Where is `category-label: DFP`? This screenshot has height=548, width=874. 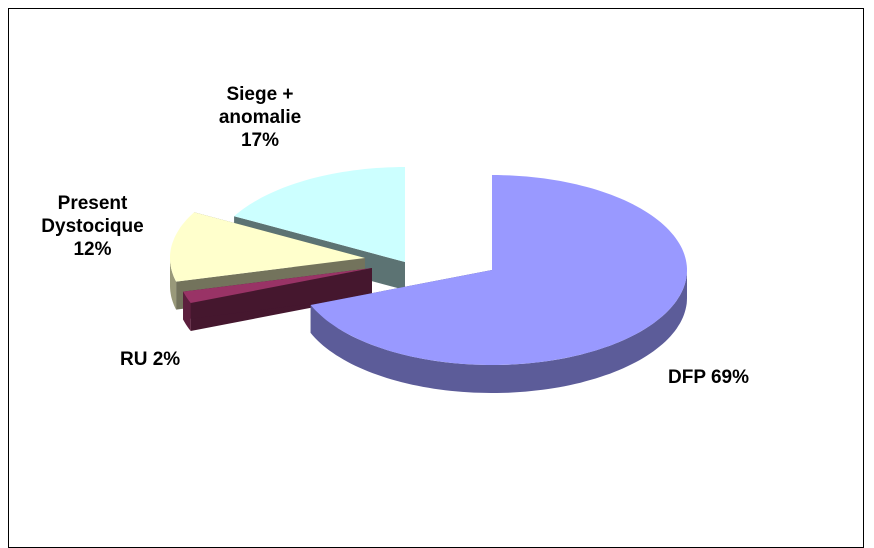
category-label: DFP is located at coordinates (687, 377).